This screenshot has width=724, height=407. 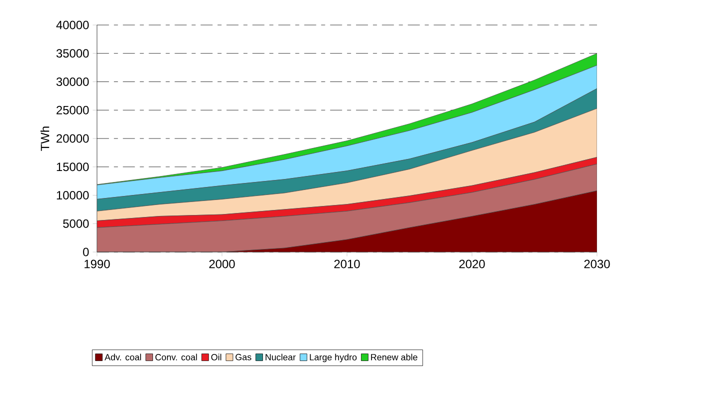 What do you see at coordinates (72, 110) in the screenshot?
I see `y-tick-label: 25000` at bounding box center [72, 110].